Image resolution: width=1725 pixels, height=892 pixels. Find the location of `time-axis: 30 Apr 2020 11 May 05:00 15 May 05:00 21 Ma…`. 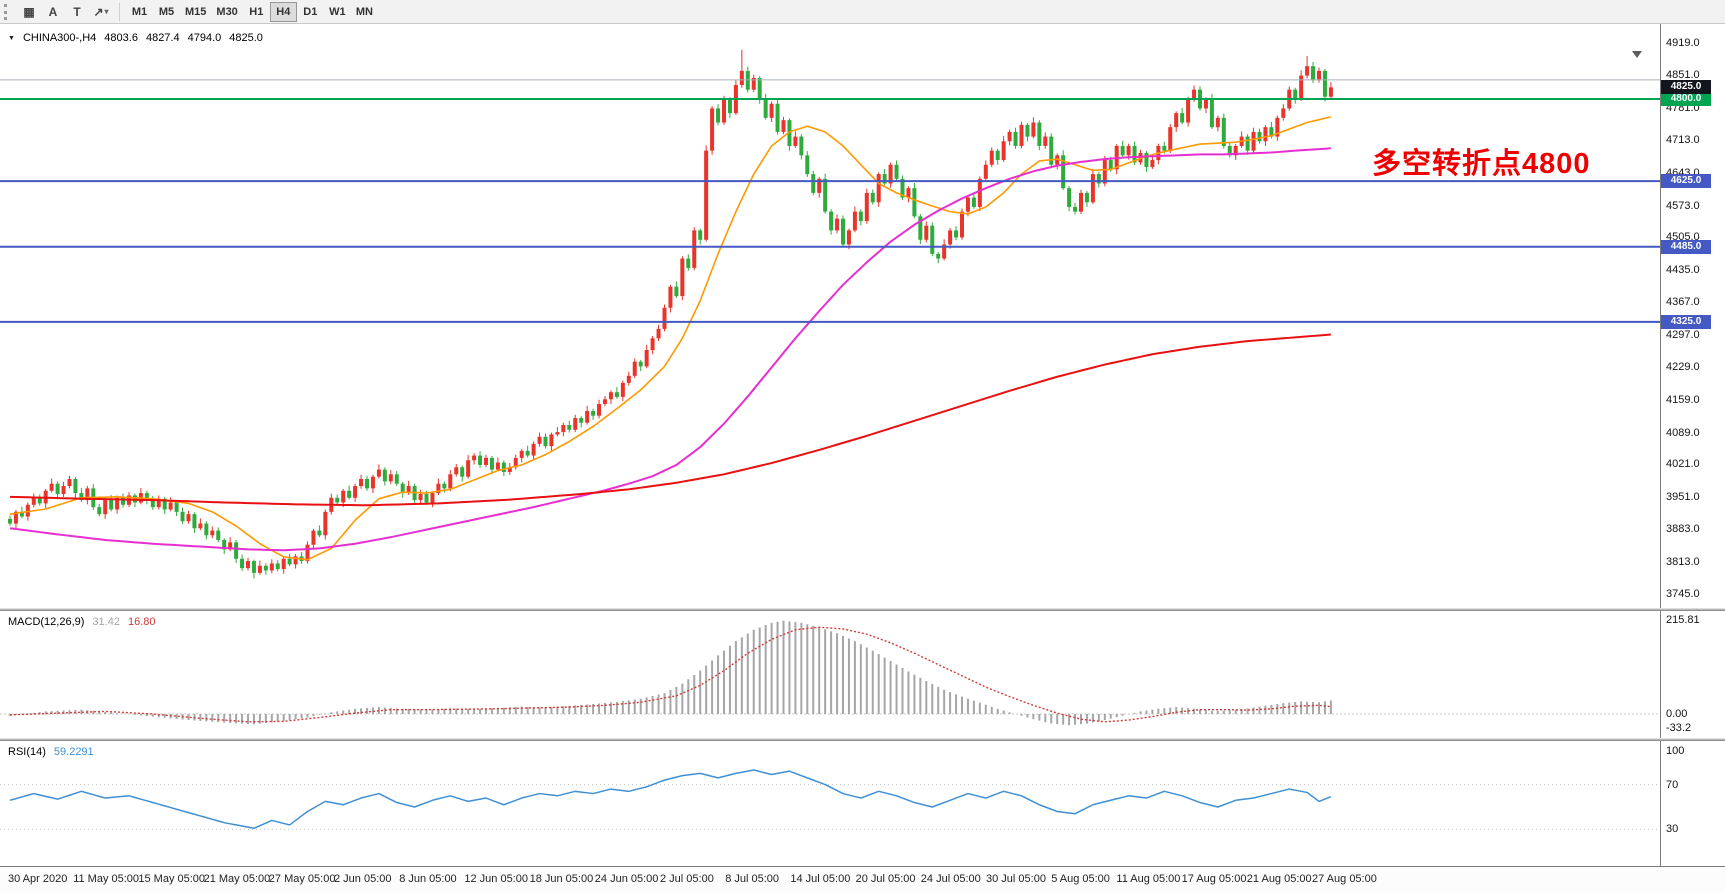

time-axis: 30 Apr 2020 11 May 05:00 15 May 05:00 21 Ma… is located at coordinates (862, 879).